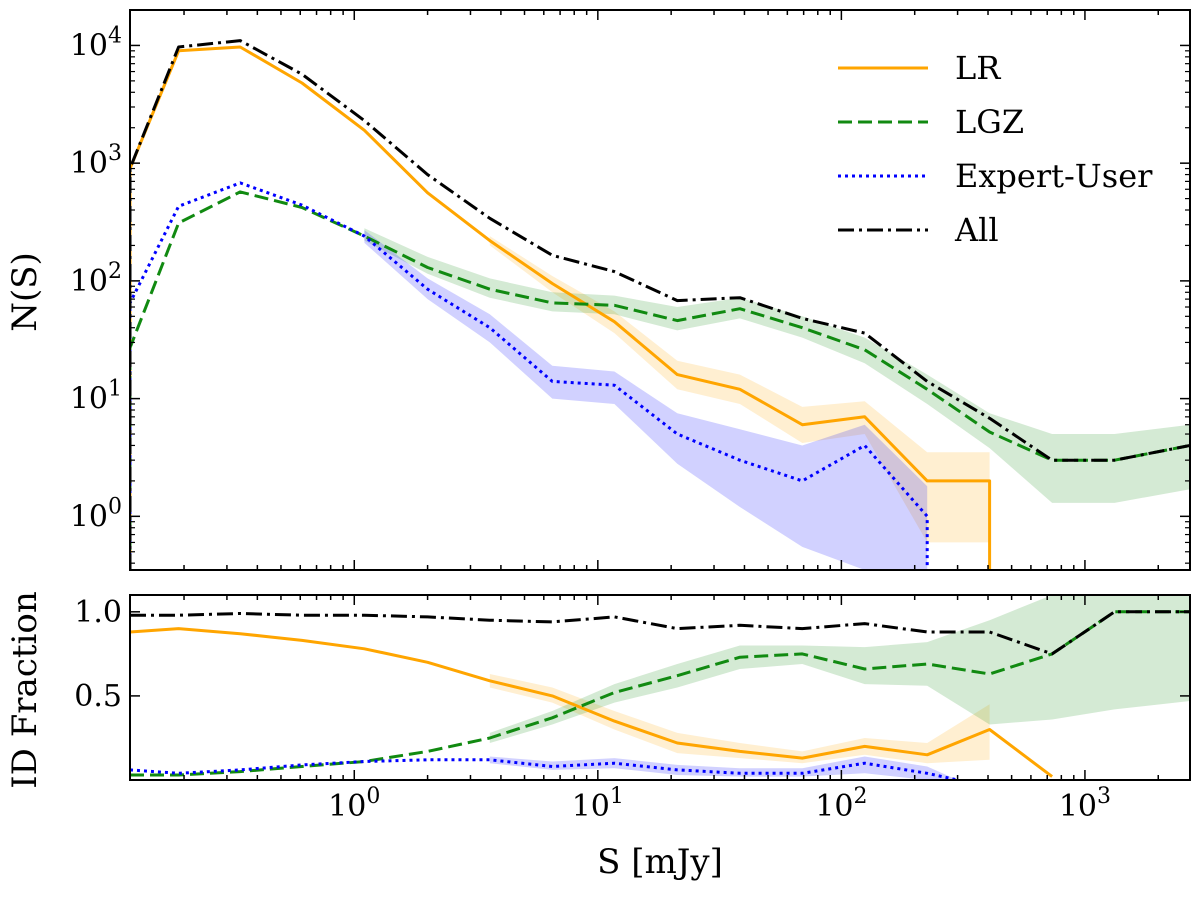  I want to click on y-tick-label-top: 10⁴, so click(96, 43).